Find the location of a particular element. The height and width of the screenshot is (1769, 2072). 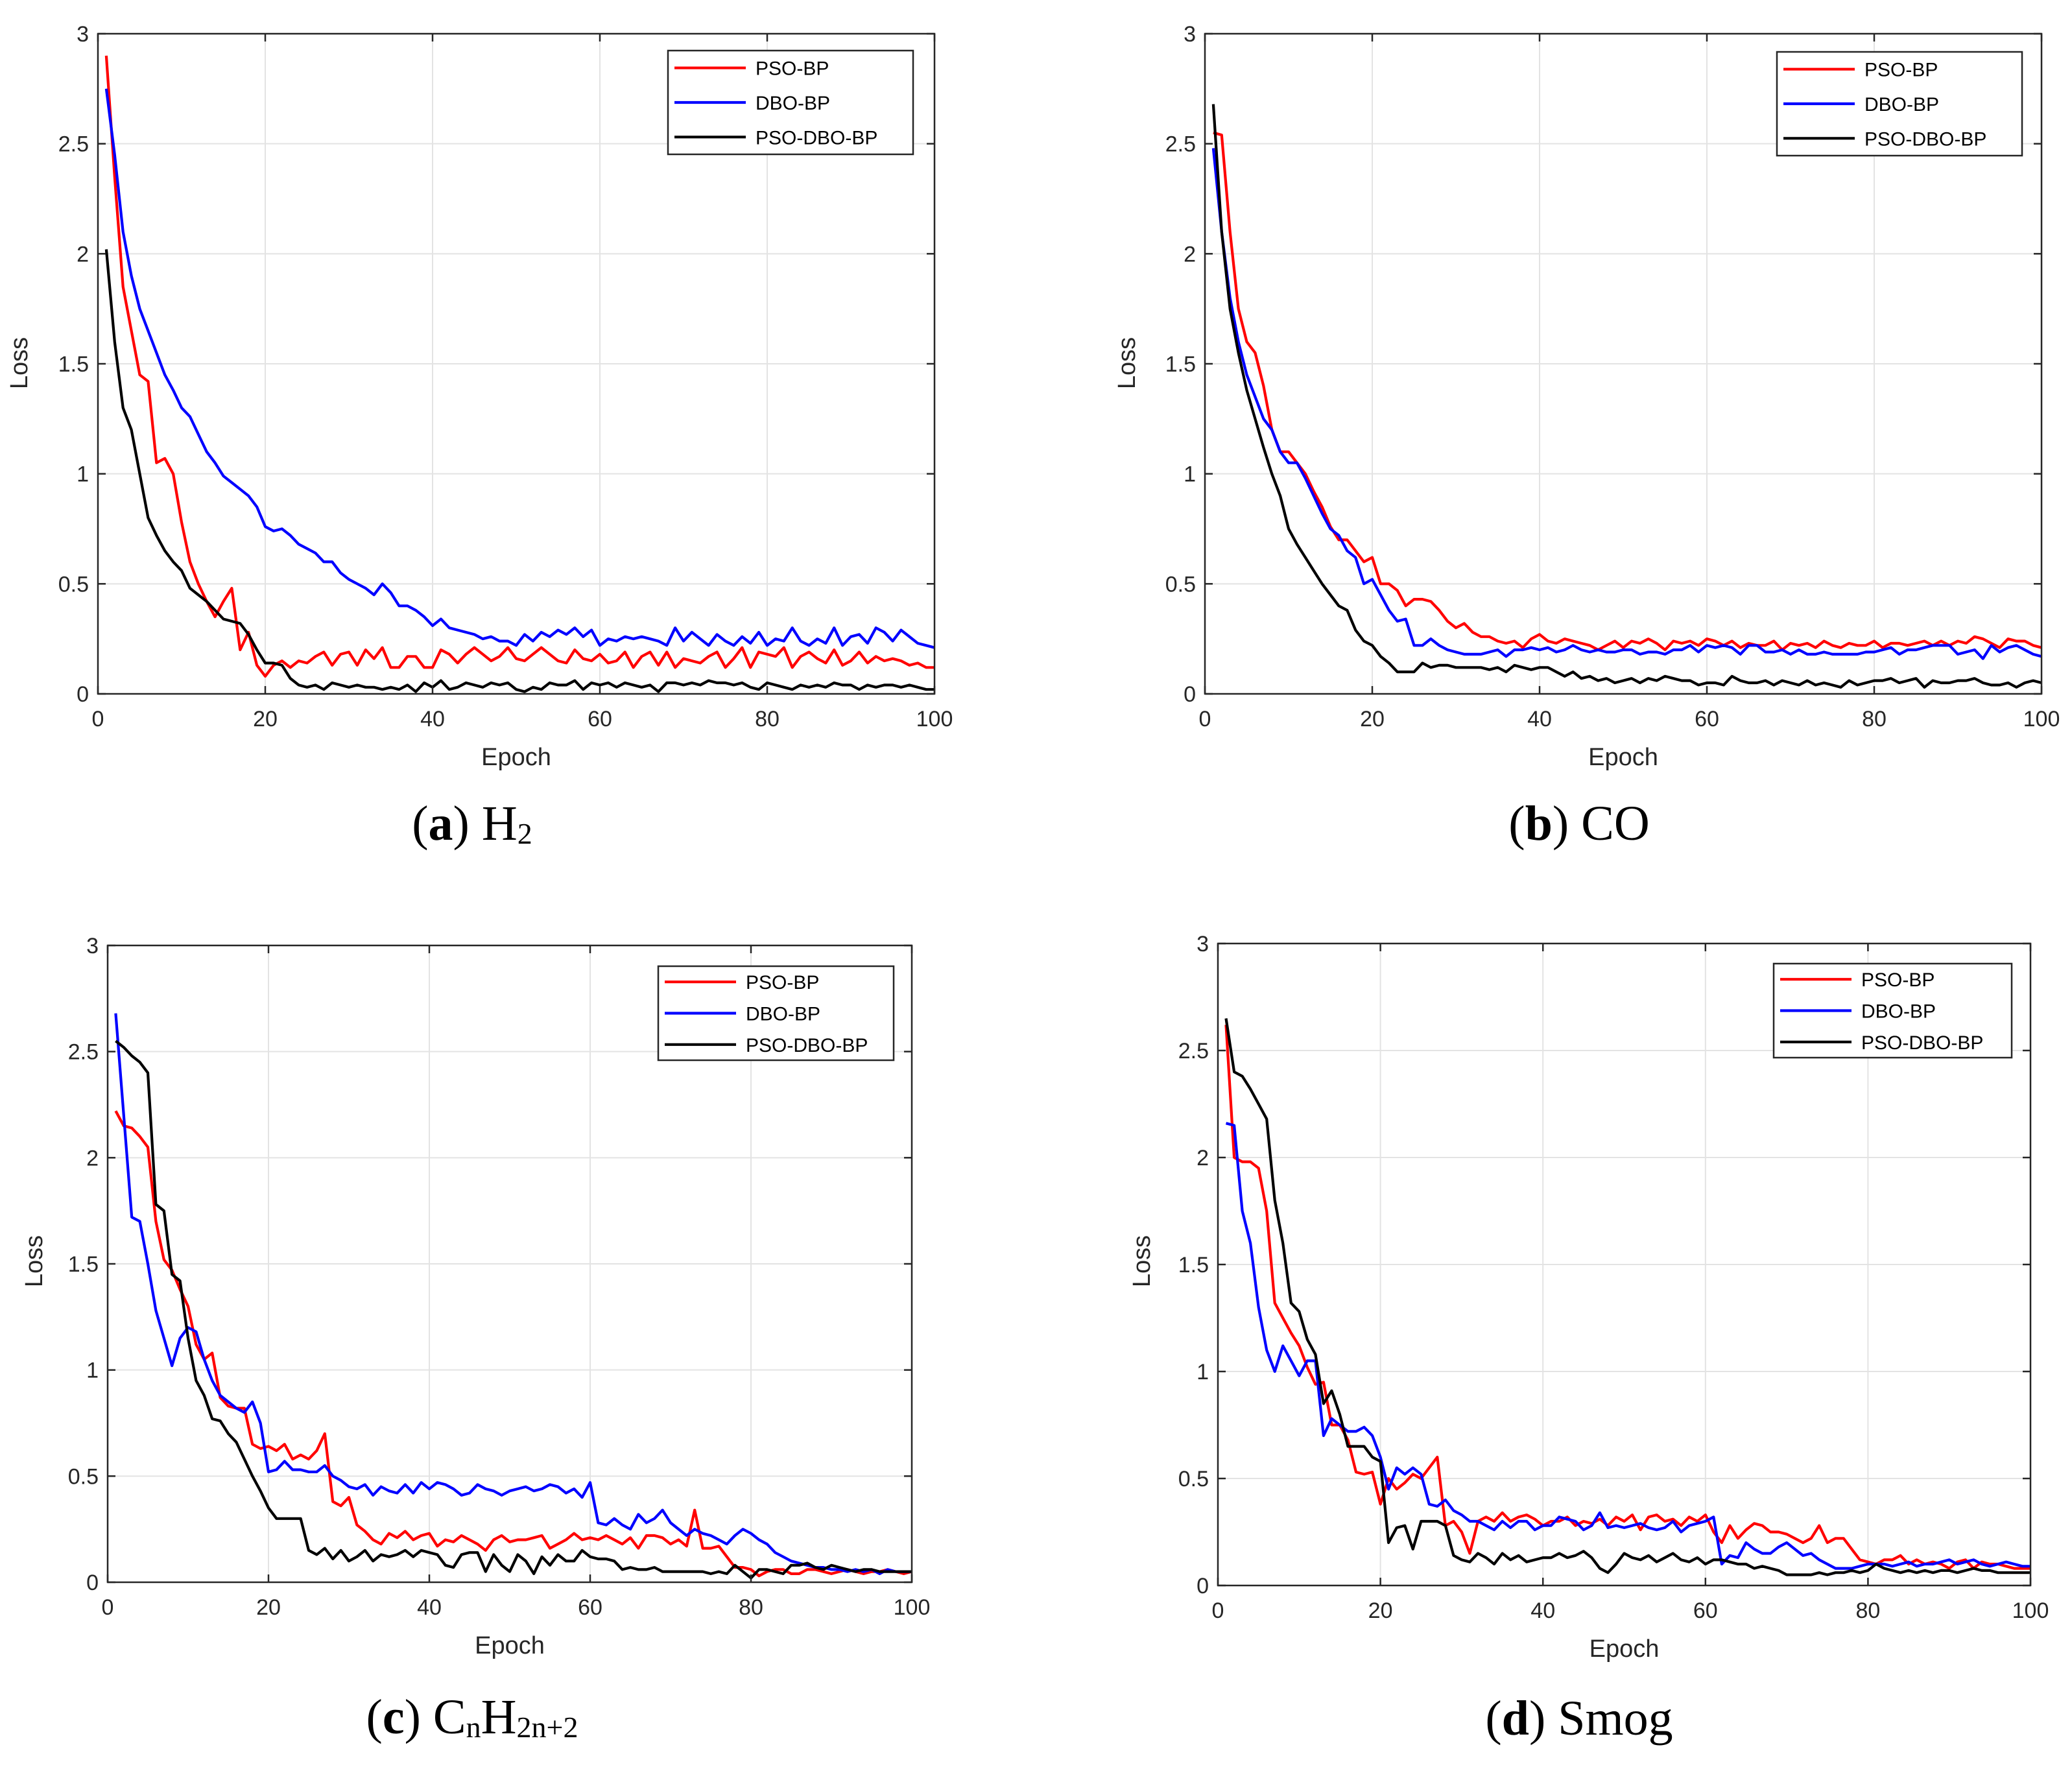

panel-caption: (d) Smog is located at coordinates (1579, 1719).